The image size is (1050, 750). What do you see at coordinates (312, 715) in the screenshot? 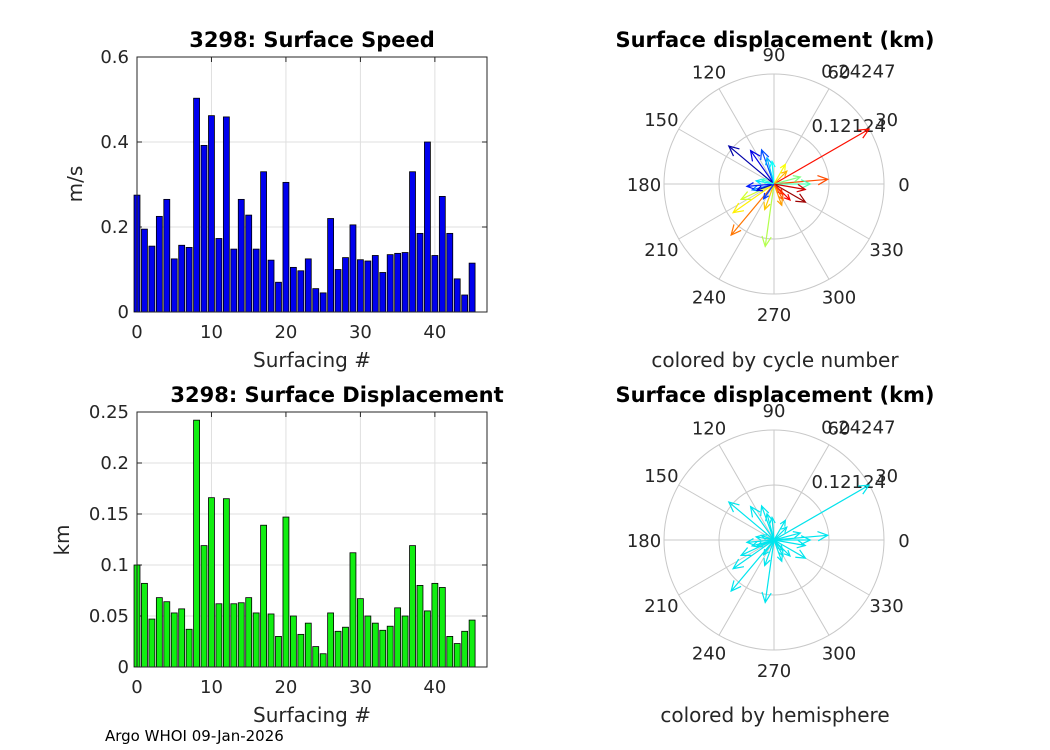
I see `surface-displacement-xlabel: Surfacing #` at bounding box center [312, 715].